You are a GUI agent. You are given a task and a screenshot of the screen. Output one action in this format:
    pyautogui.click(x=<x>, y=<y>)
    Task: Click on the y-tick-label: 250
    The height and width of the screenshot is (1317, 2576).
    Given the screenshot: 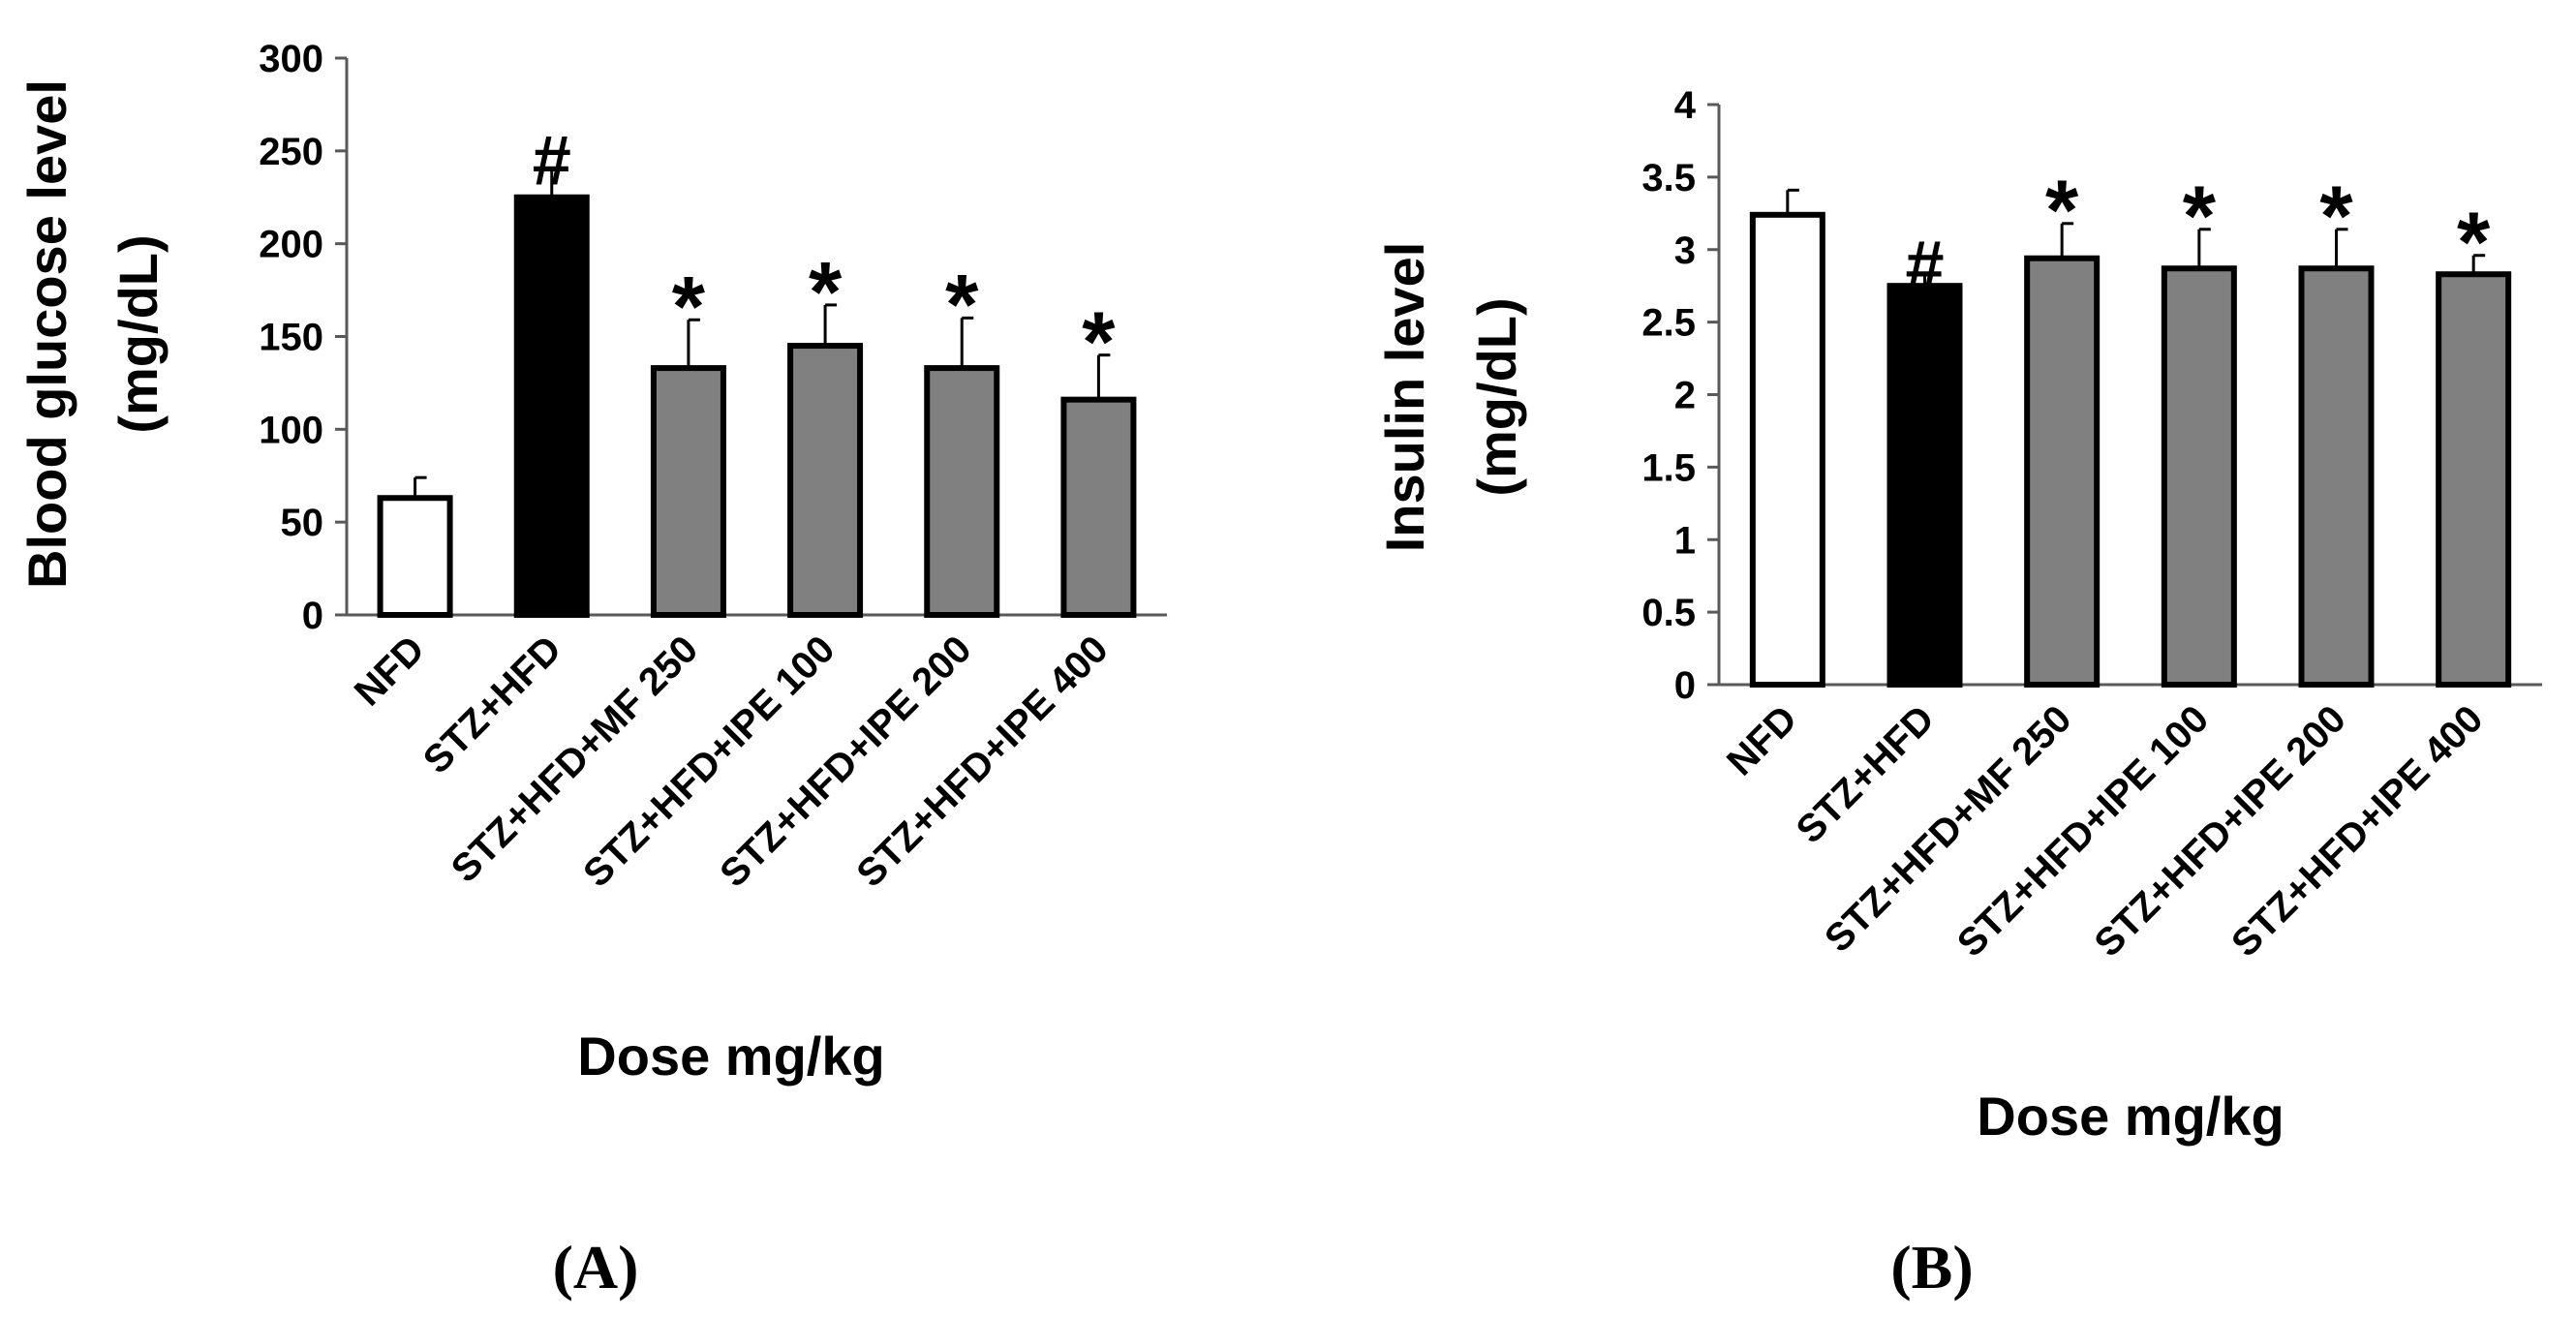 What is the action you would take?
    pyautogui.click(x=291, y=152)
    